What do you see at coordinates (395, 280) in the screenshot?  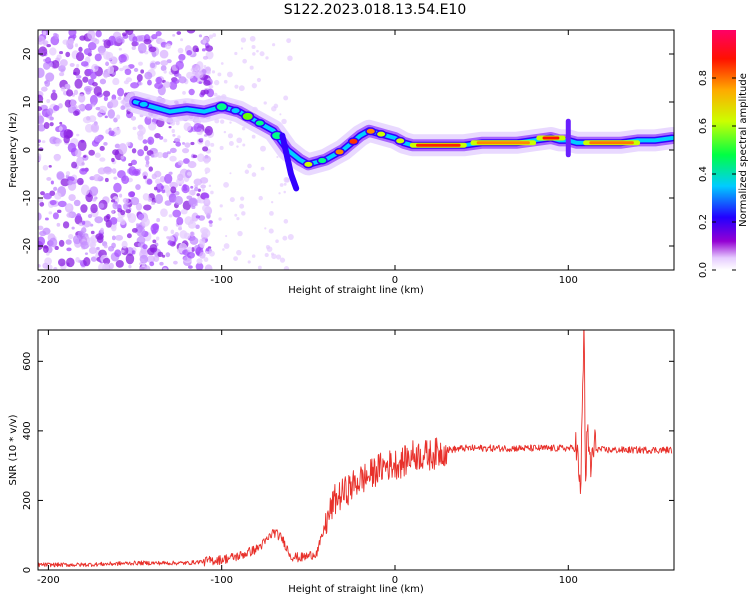 I see `spectrogram-x-tick-label: 0` at bounding box center [395, 280].